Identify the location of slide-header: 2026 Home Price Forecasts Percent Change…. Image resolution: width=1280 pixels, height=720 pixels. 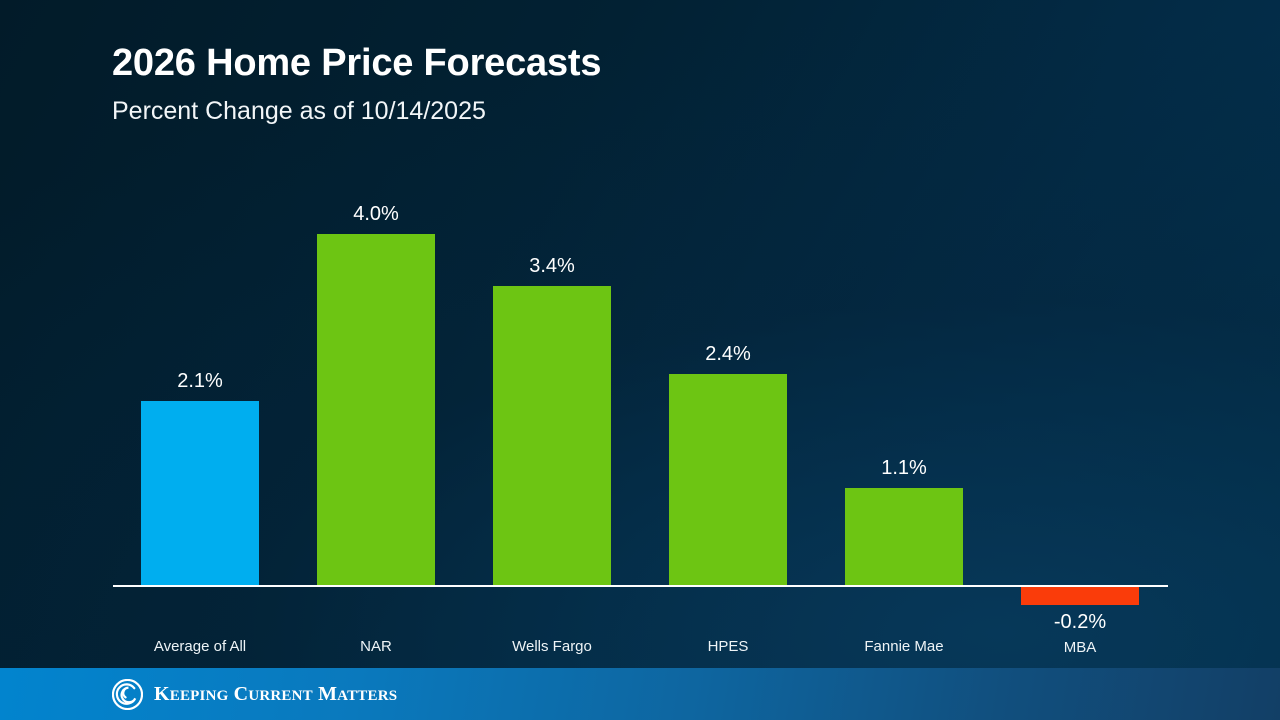
(637, 84).